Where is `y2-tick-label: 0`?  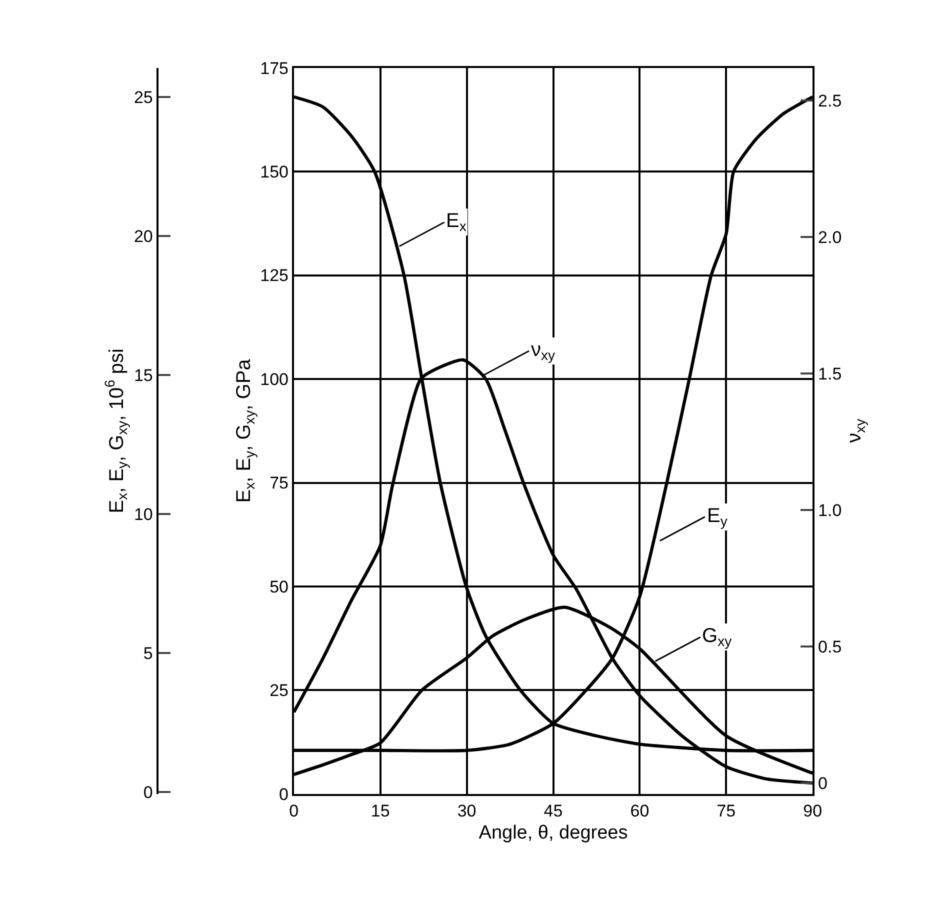 y2-tick-label: 0 is located at coordinates (823, 784).